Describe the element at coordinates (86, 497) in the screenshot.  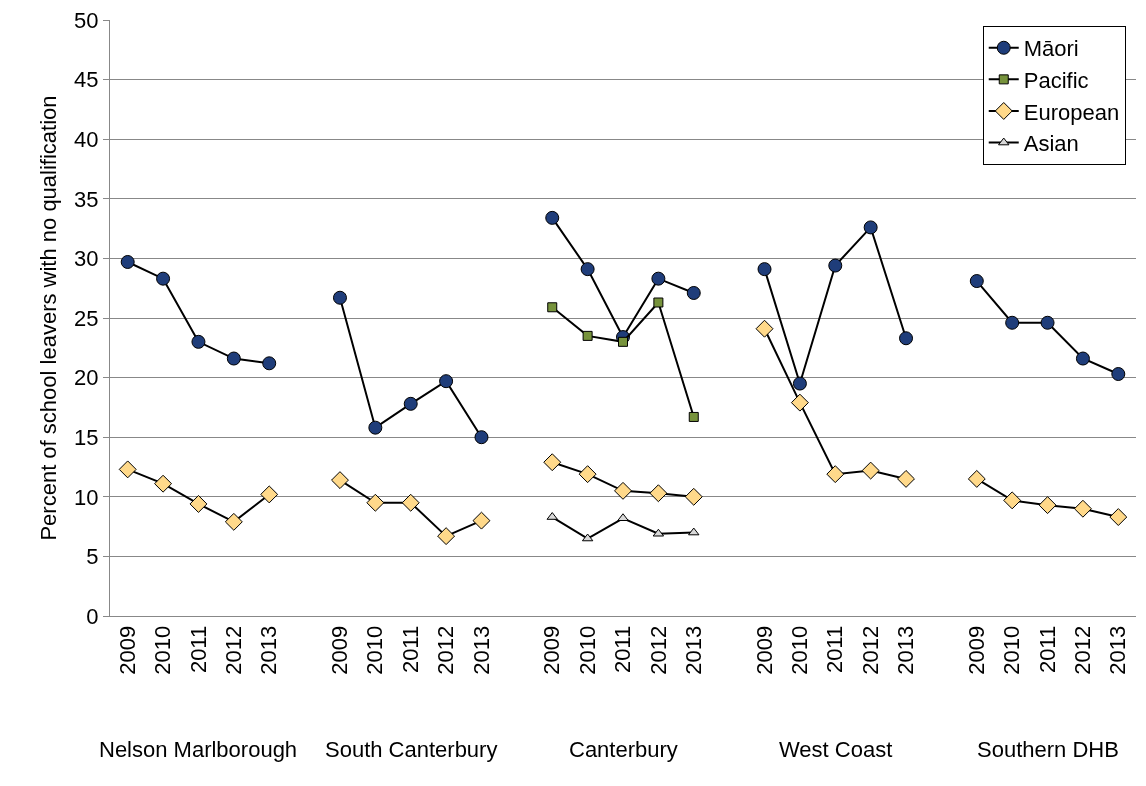
I see `y-tick-label: 10` at that location.